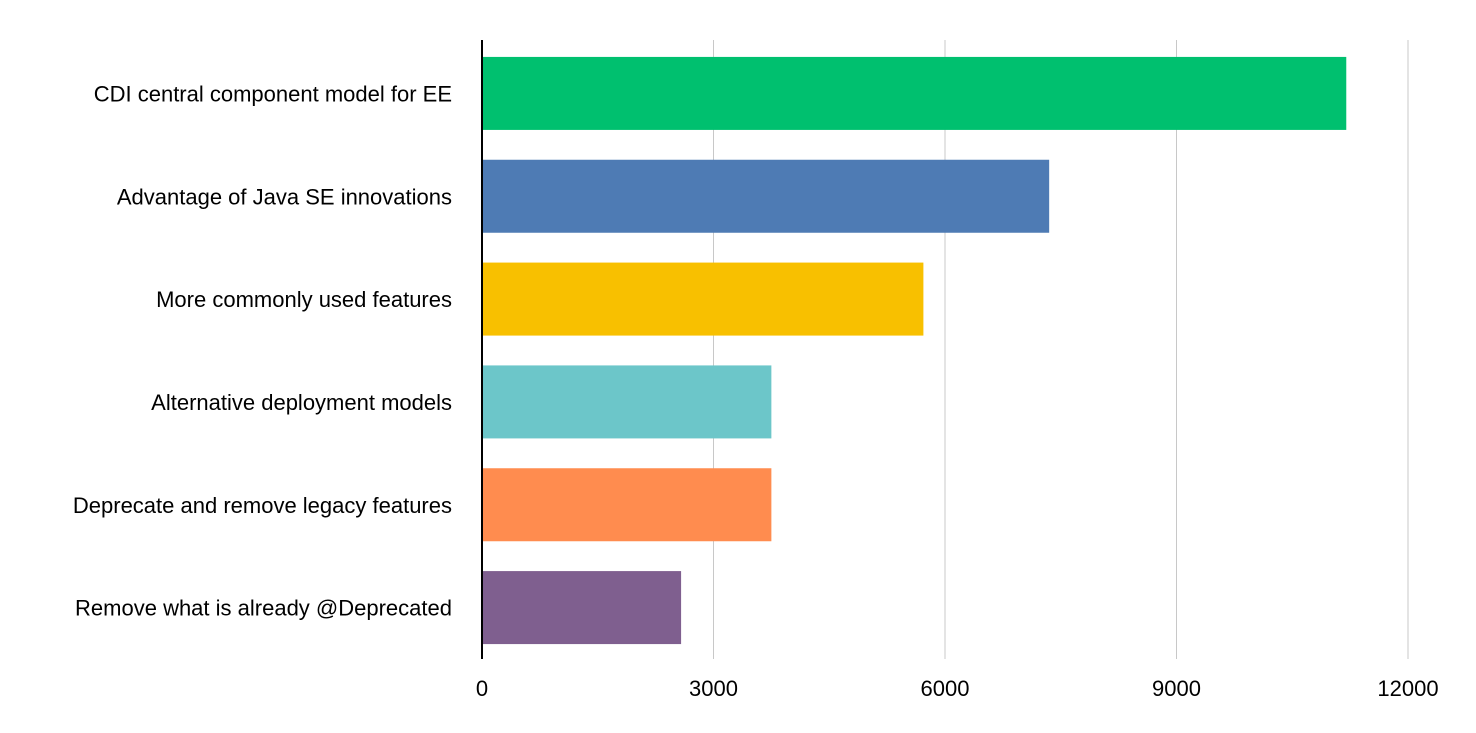  I want to click on category-label: Remove what is already @Deprecated, so click(263, 608).